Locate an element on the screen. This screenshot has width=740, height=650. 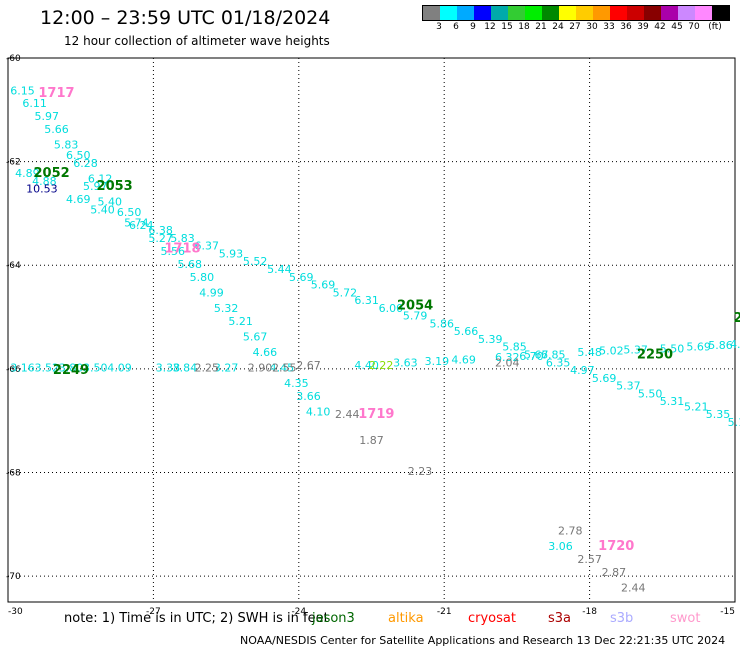
wave-height-value: 5.56 is located at coordinates (173, 251).